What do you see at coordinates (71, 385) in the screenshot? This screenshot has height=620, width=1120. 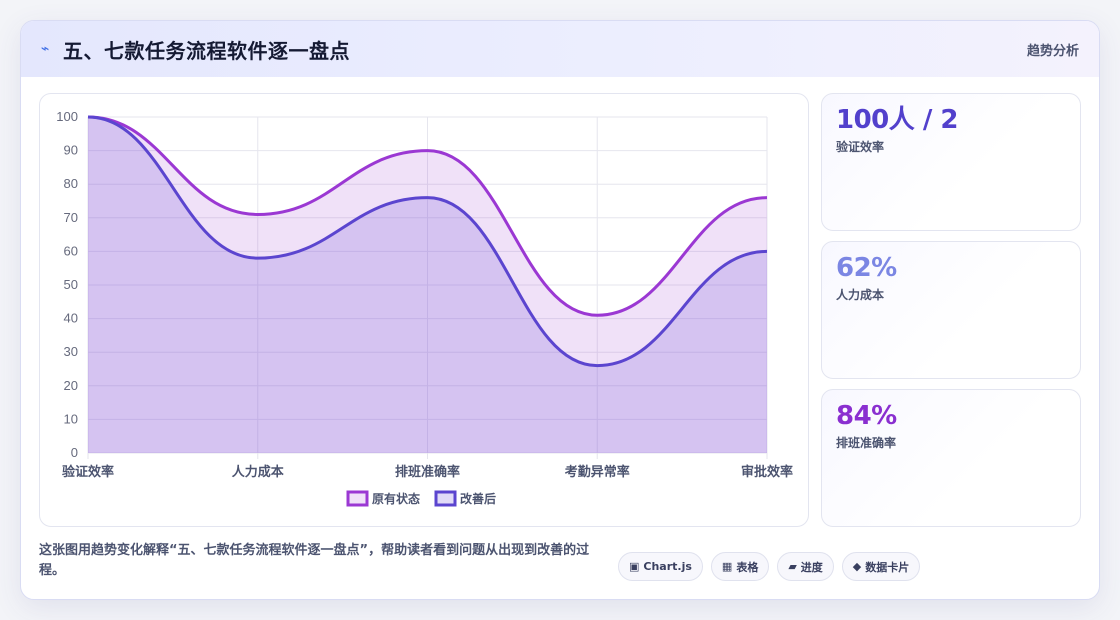 I see `y-tick-label: 20` at bounding box center [71, 385].